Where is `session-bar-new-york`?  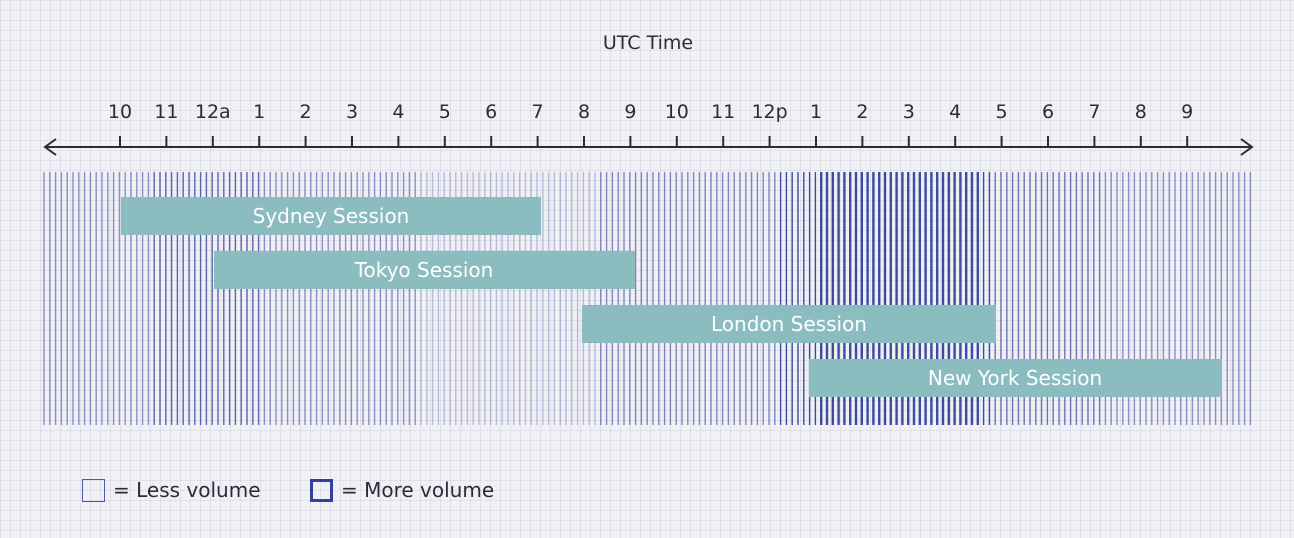 session-bar-new-york is located at coordinates (1015, 378).